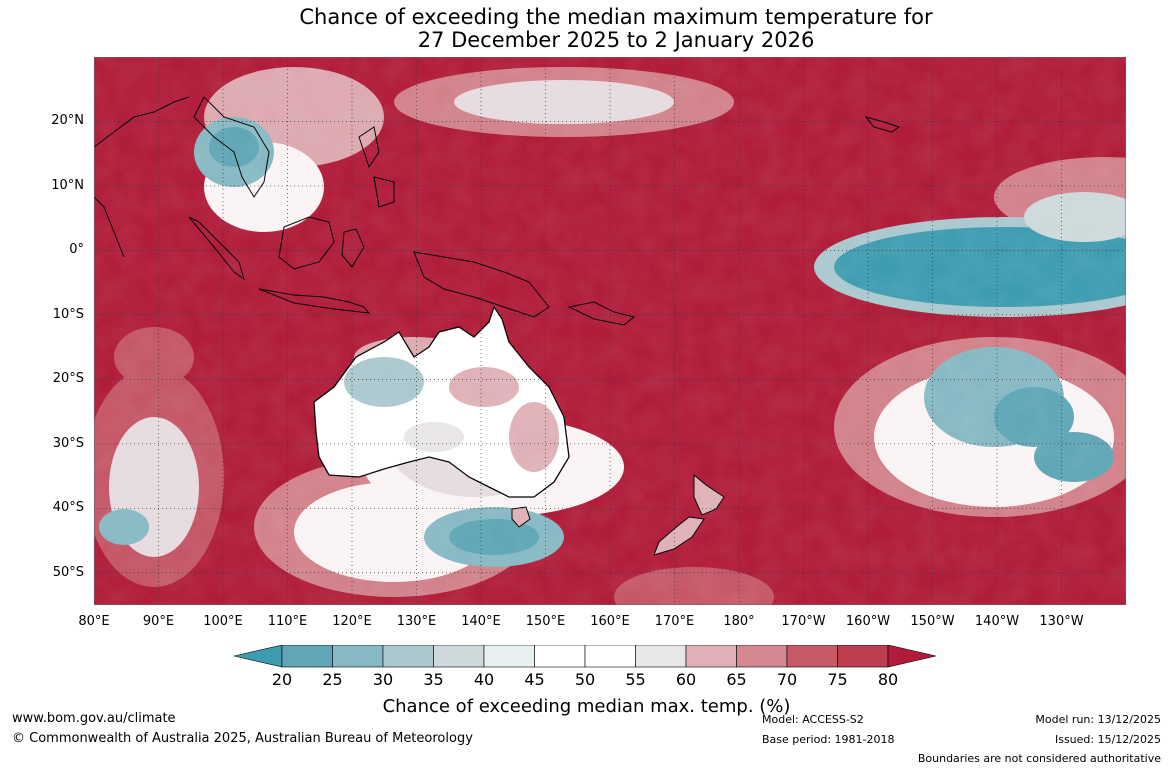 This screenshot has width=1173, height=770. Describe the element at coordinates (932, 621) in the screenshot. I see `lon-tick-label: 150°W` at that location.